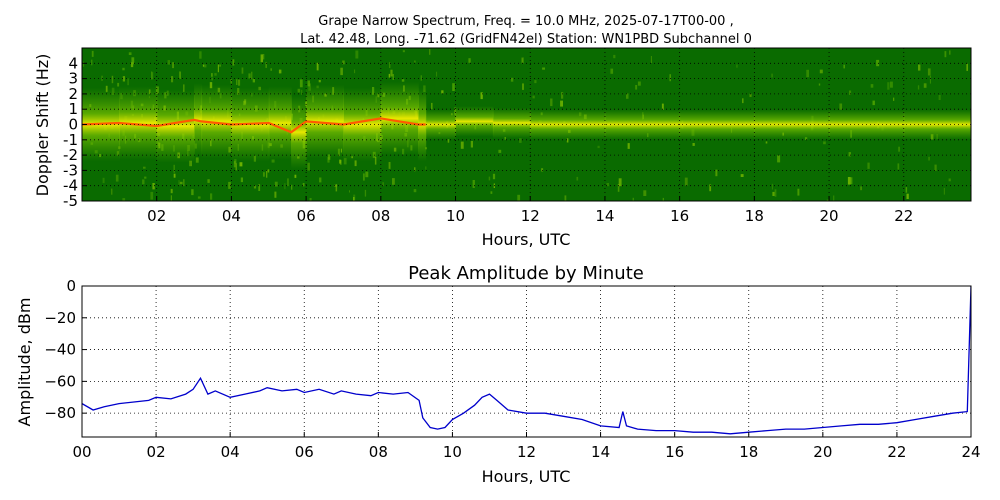 The width and height of the screenshot is (1000, 500). What do you see at coordinates (526, 452) in the screenshot?
I see `amplitude-x-tick-label: 12` at bounding box center [526, 452].